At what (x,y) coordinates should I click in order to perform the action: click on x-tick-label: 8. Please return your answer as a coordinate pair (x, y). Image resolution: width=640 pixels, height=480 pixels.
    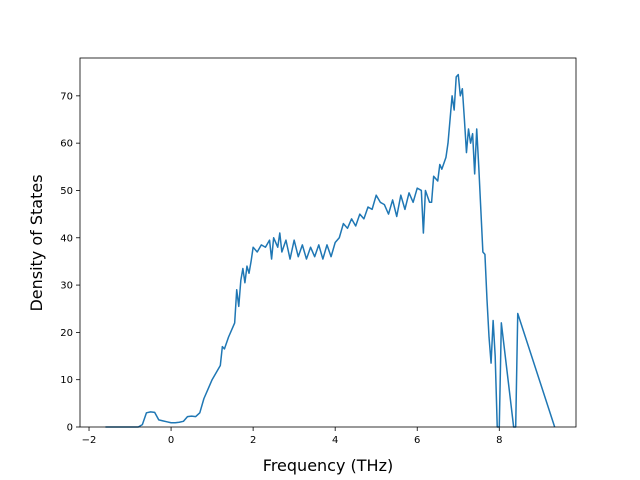
    Looking at the image, I should click on (499, 440).